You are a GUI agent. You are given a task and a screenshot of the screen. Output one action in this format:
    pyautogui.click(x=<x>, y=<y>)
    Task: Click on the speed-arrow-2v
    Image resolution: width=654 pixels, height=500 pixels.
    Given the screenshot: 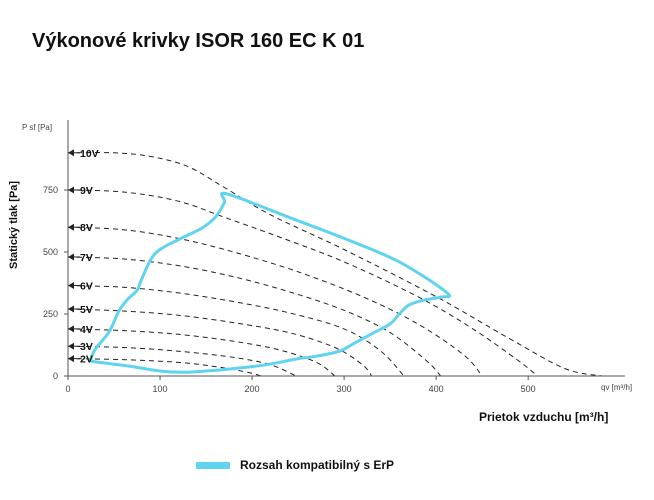 What is the action you would take?
    pyautogui.click(x=71, y=359)
    